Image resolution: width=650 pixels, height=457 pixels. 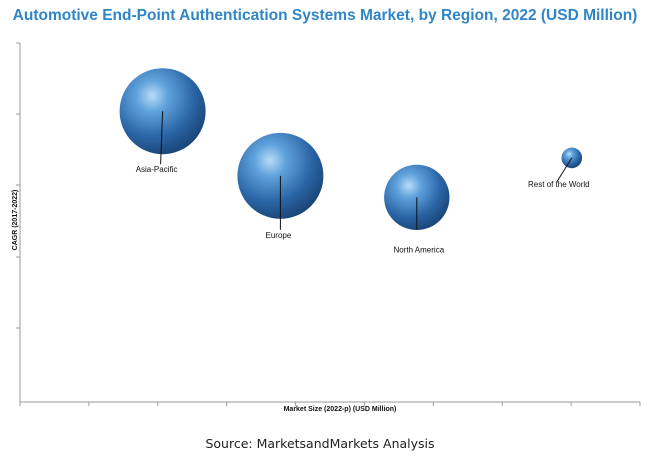 I want to click on bubble-label: North America, so click(x=418, y=249).